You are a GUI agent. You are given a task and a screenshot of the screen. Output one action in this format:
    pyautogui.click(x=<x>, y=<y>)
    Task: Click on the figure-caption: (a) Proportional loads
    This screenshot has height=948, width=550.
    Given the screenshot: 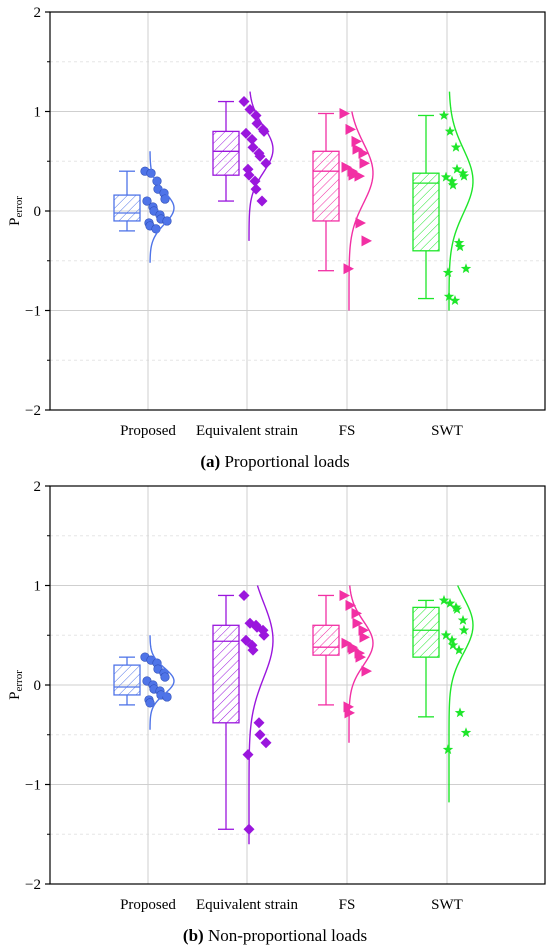 What is the action you would take?
    pyautogui.click(x=274, y=461)
    